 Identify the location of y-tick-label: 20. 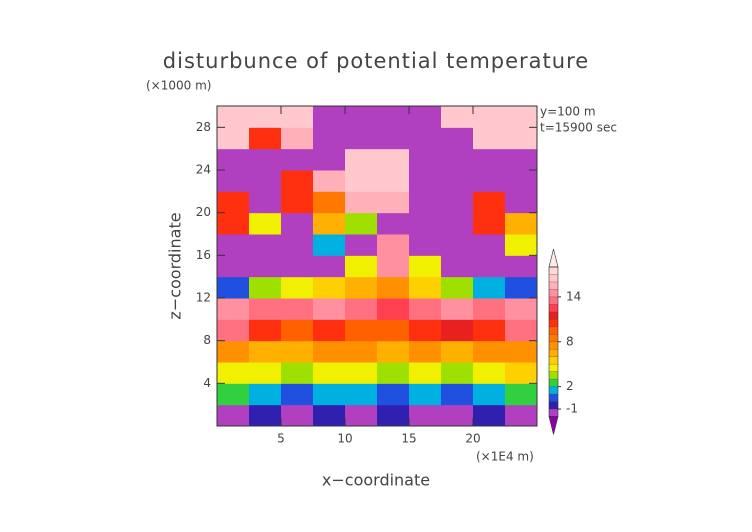
(203, 212).